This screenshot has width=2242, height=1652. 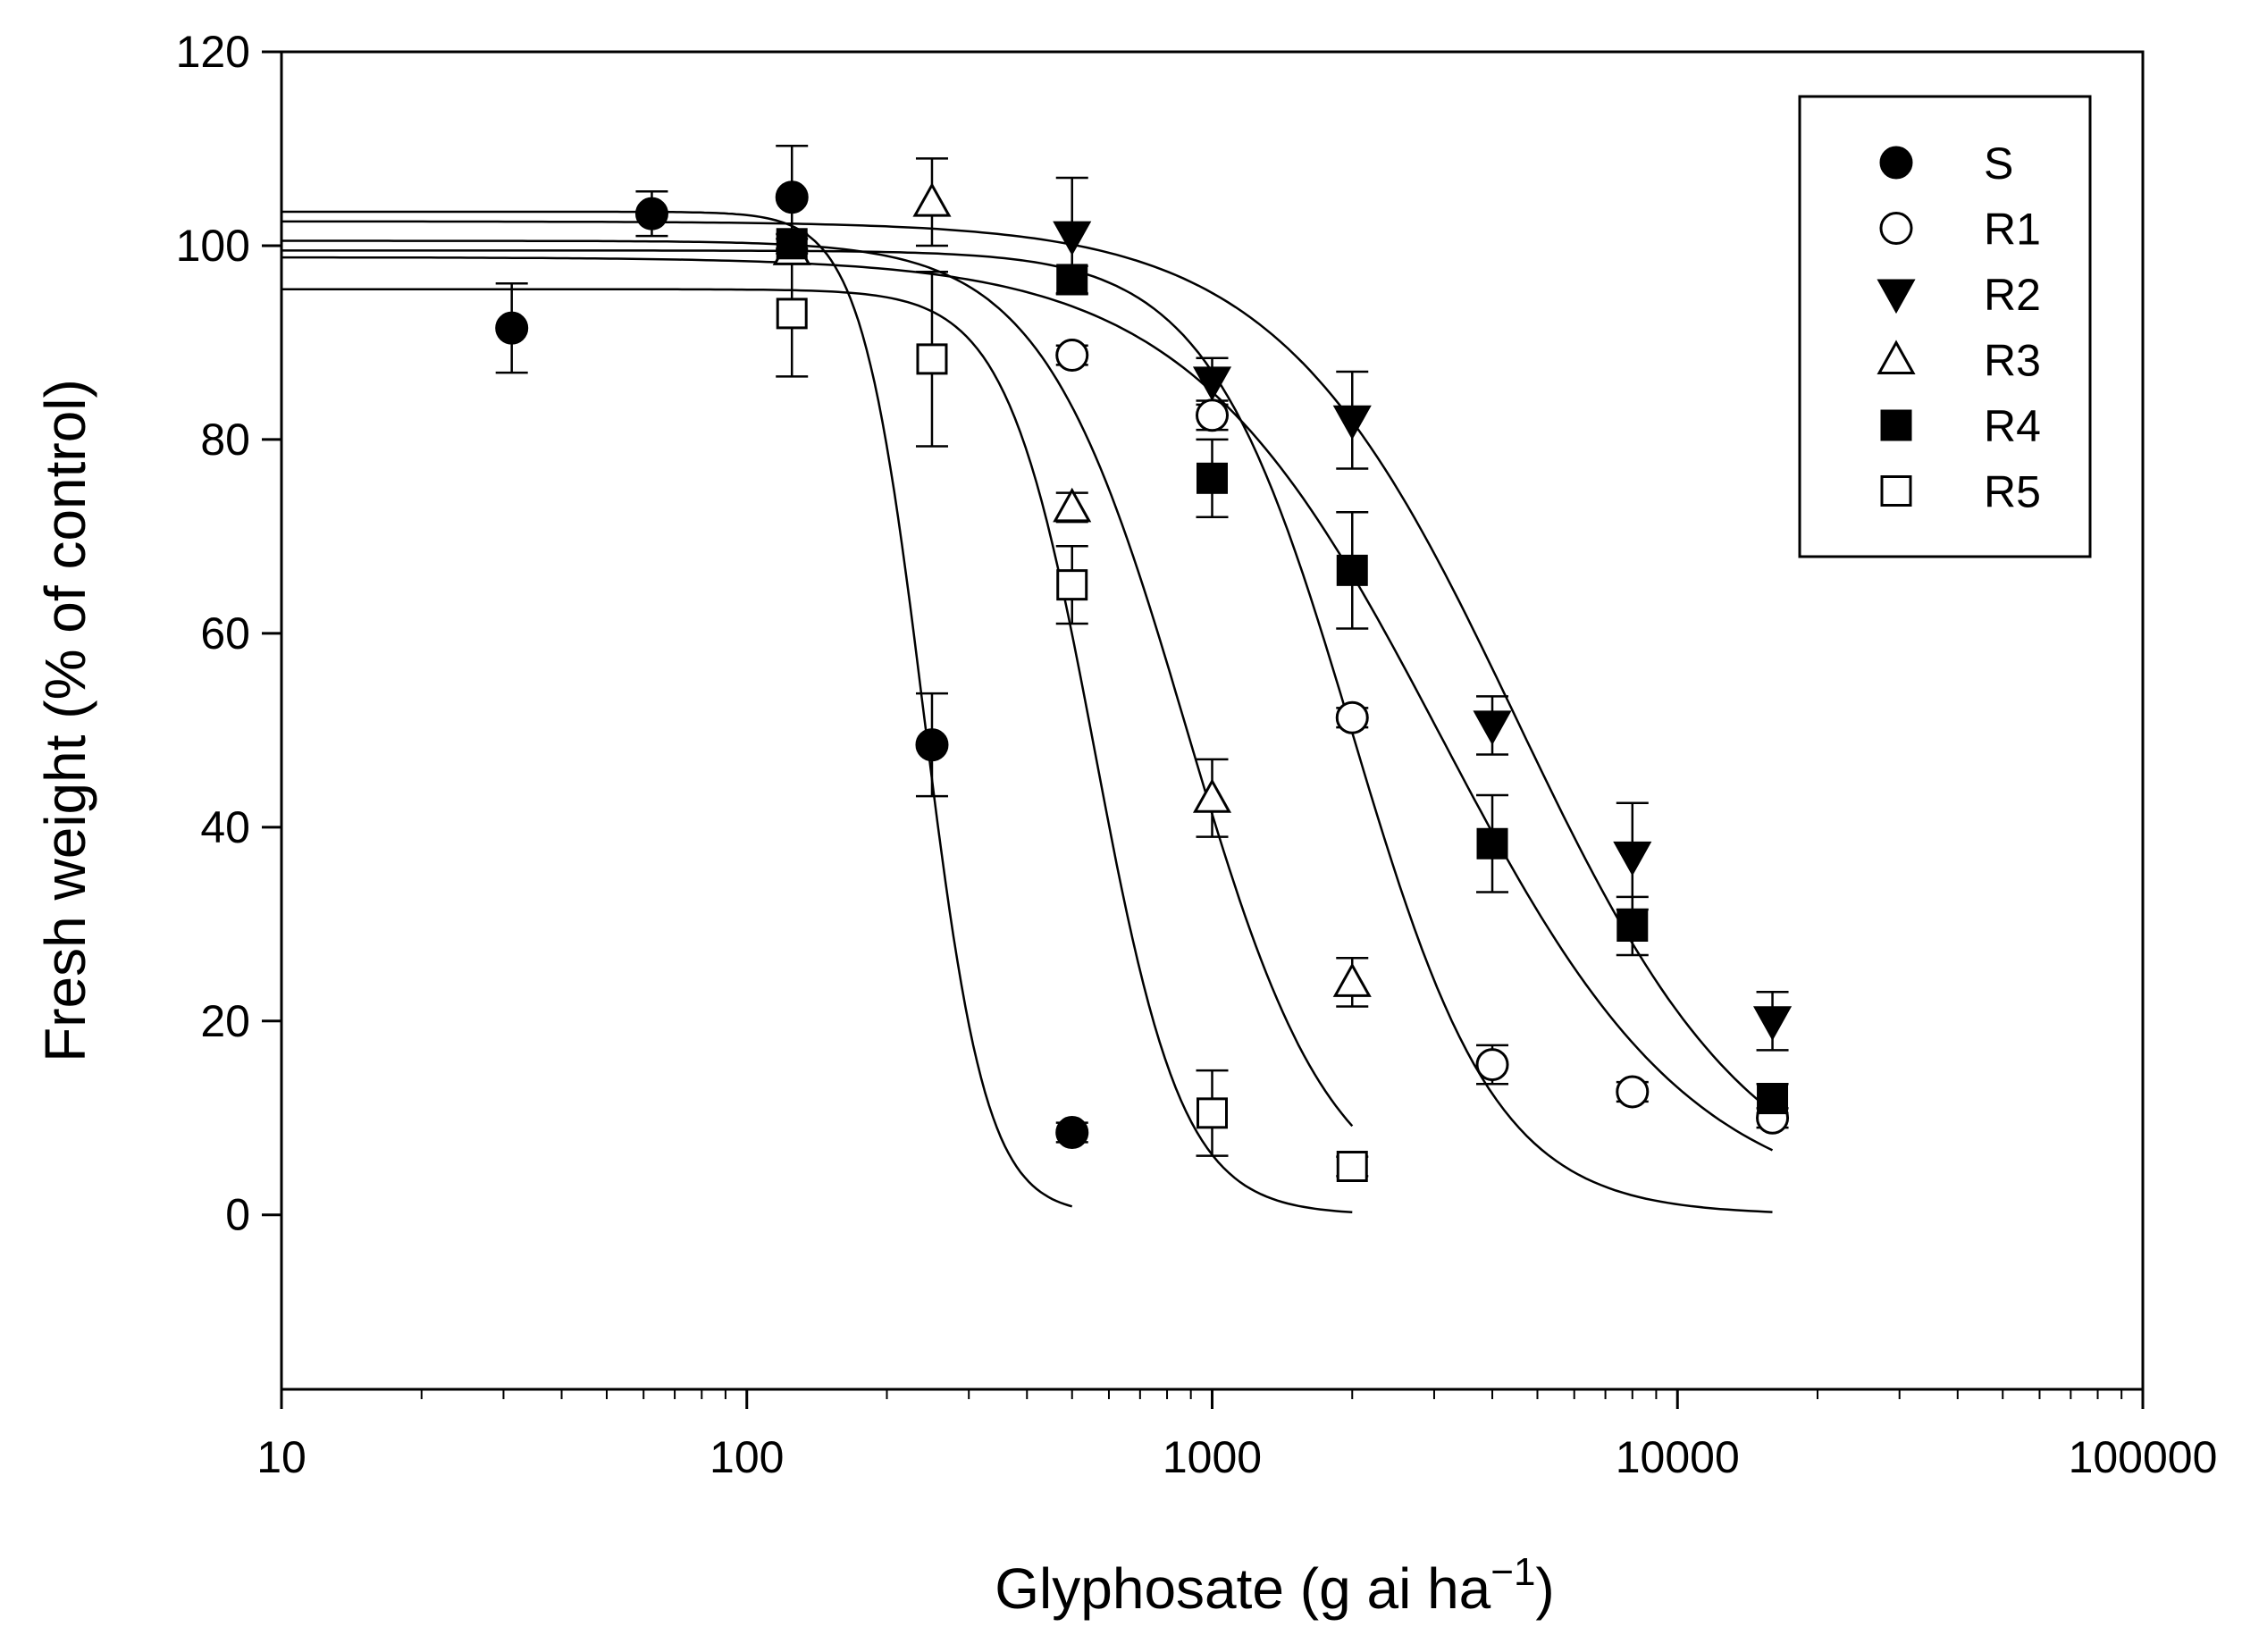 I want to click on x-tick-label: 10000, so click(x=1678, y=1457).